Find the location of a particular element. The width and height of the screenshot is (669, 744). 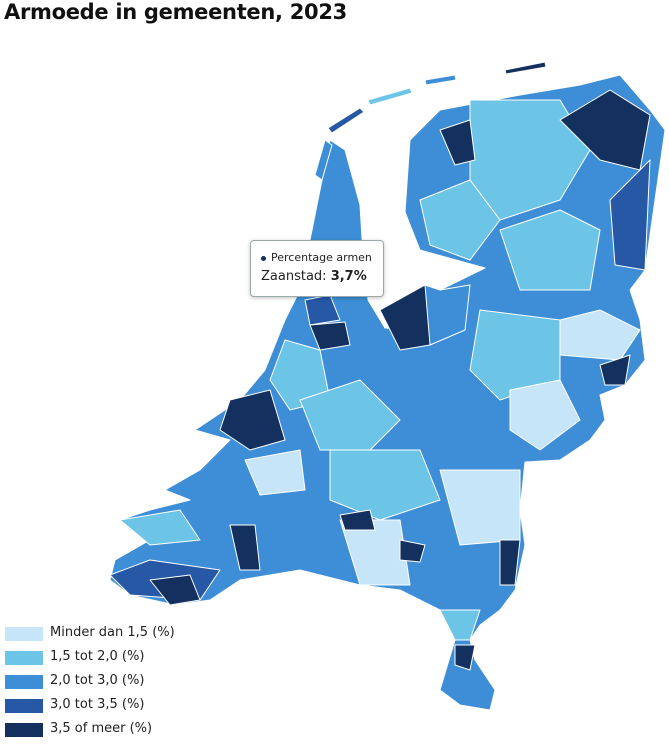

tooltip-line: Zaanstad: 3,7% is located at coordinates (314, 276).